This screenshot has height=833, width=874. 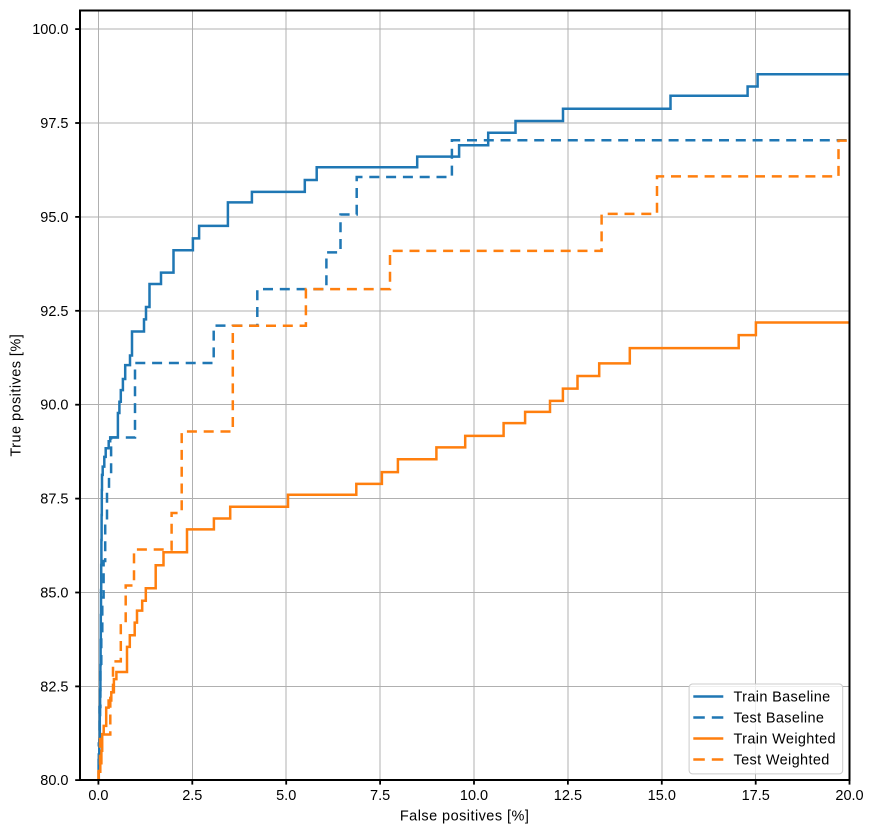 What do you see at coordinates (380, 796) in the screenshot?
I see `svg-text: 7.5` at bounding box center [380, 796].